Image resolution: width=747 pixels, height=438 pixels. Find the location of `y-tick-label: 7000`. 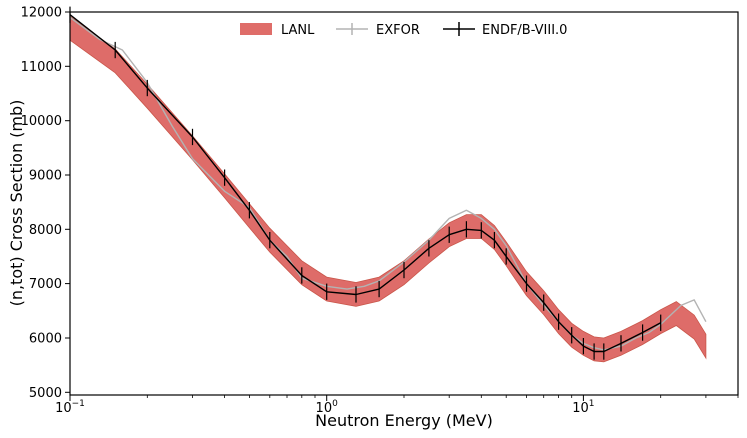

y-tick-label: 7000 is located at coordinates (45, 284).